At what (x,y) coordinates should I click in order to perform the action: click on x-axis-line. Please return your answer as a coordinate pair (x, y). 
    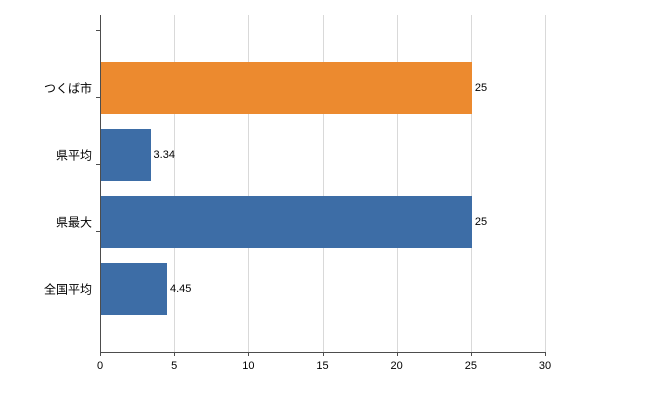
    Looking at the image, I should click on (323, 352).